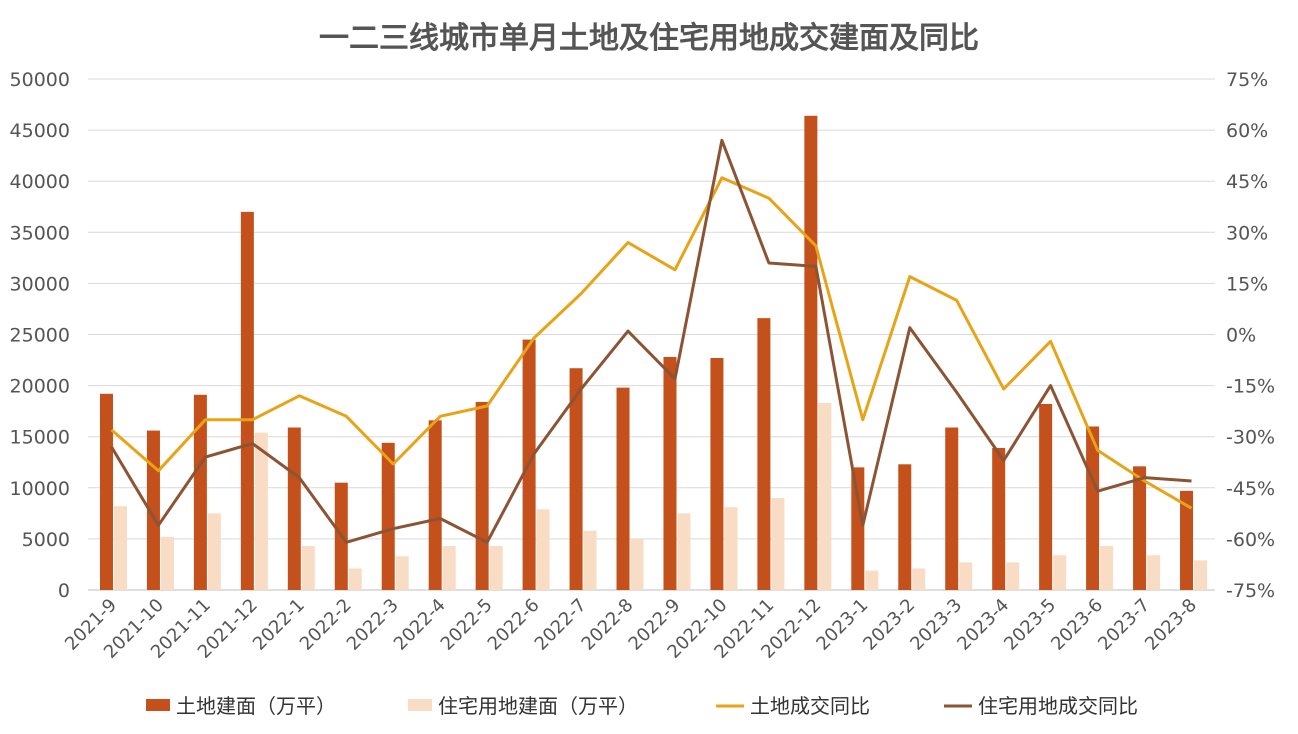 The height and width of the screenshot is (734, 1298). Describe the element at coordinates (64, 591) in the screenshot. I see `left-tick-label: 0` at that location.